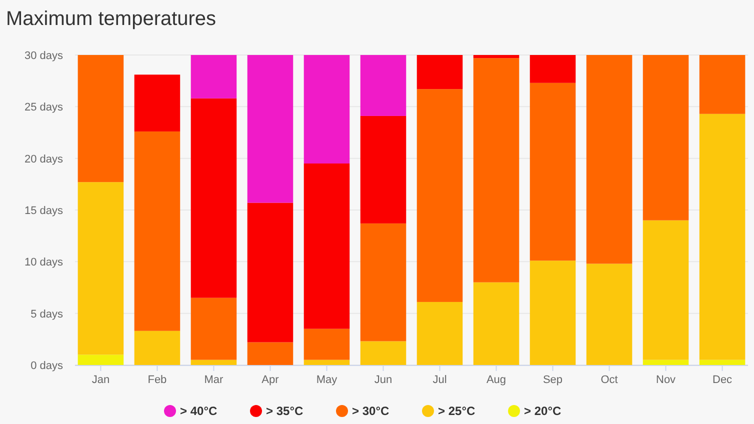 This screenshot has height=424, width=754. Describe the element at coordinates (552, 380) in the screenshot. I see `x-tick-label: Sep` at that location.